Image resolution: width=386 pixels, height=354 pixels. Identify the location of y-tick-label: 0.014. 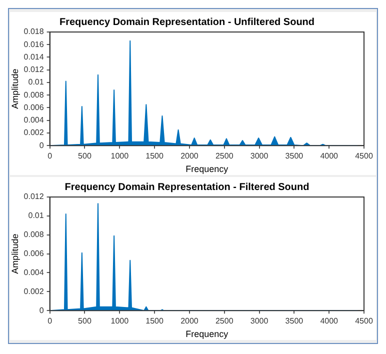
(34, 57).